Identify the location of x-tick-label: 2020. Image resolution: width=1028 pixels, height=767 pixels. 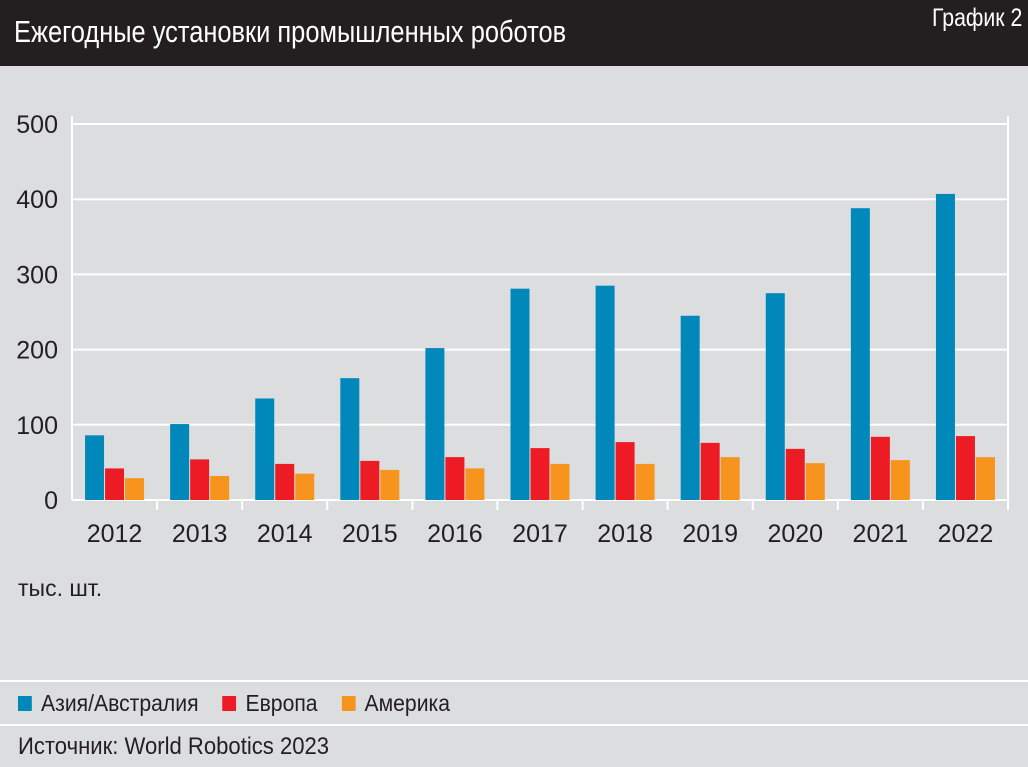
(795, 534).